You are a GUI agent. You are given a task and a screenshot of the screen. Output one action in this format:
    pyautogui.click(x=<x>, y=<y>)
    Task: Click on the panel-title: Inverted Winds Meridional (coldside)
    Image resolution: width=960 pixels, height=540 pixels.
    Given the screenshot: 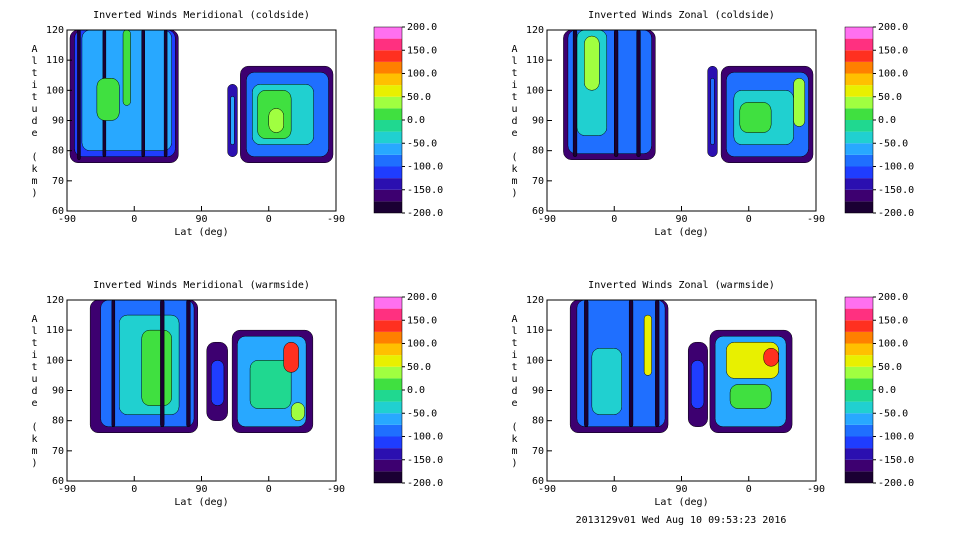 What is the action you would take?
    pyautogui.click(x=201, y=15)
    